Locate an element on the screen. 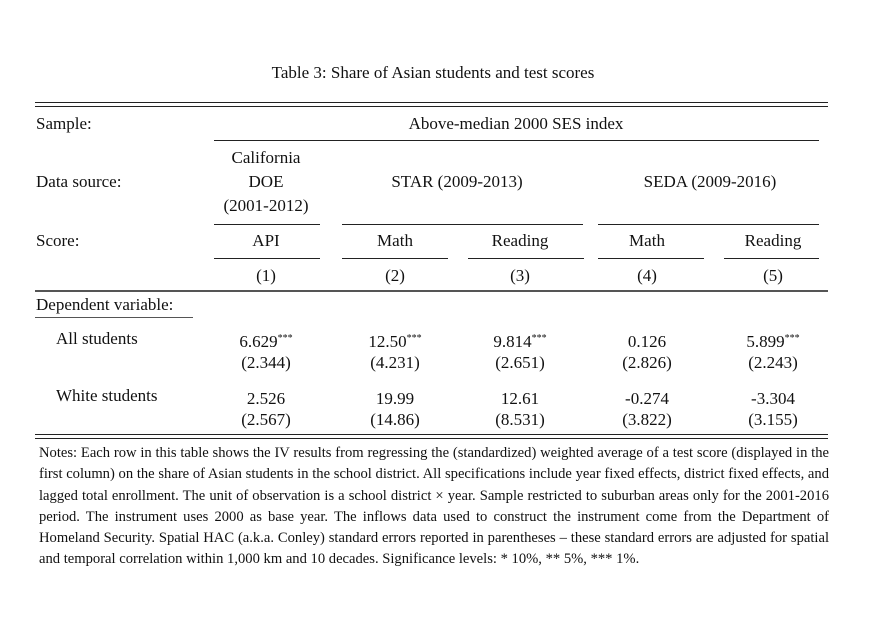 Image resolution: width=876 pixels, height=626 pixels. dependent-variable-label: Dependent variable: is located at coordinates (105, 304).